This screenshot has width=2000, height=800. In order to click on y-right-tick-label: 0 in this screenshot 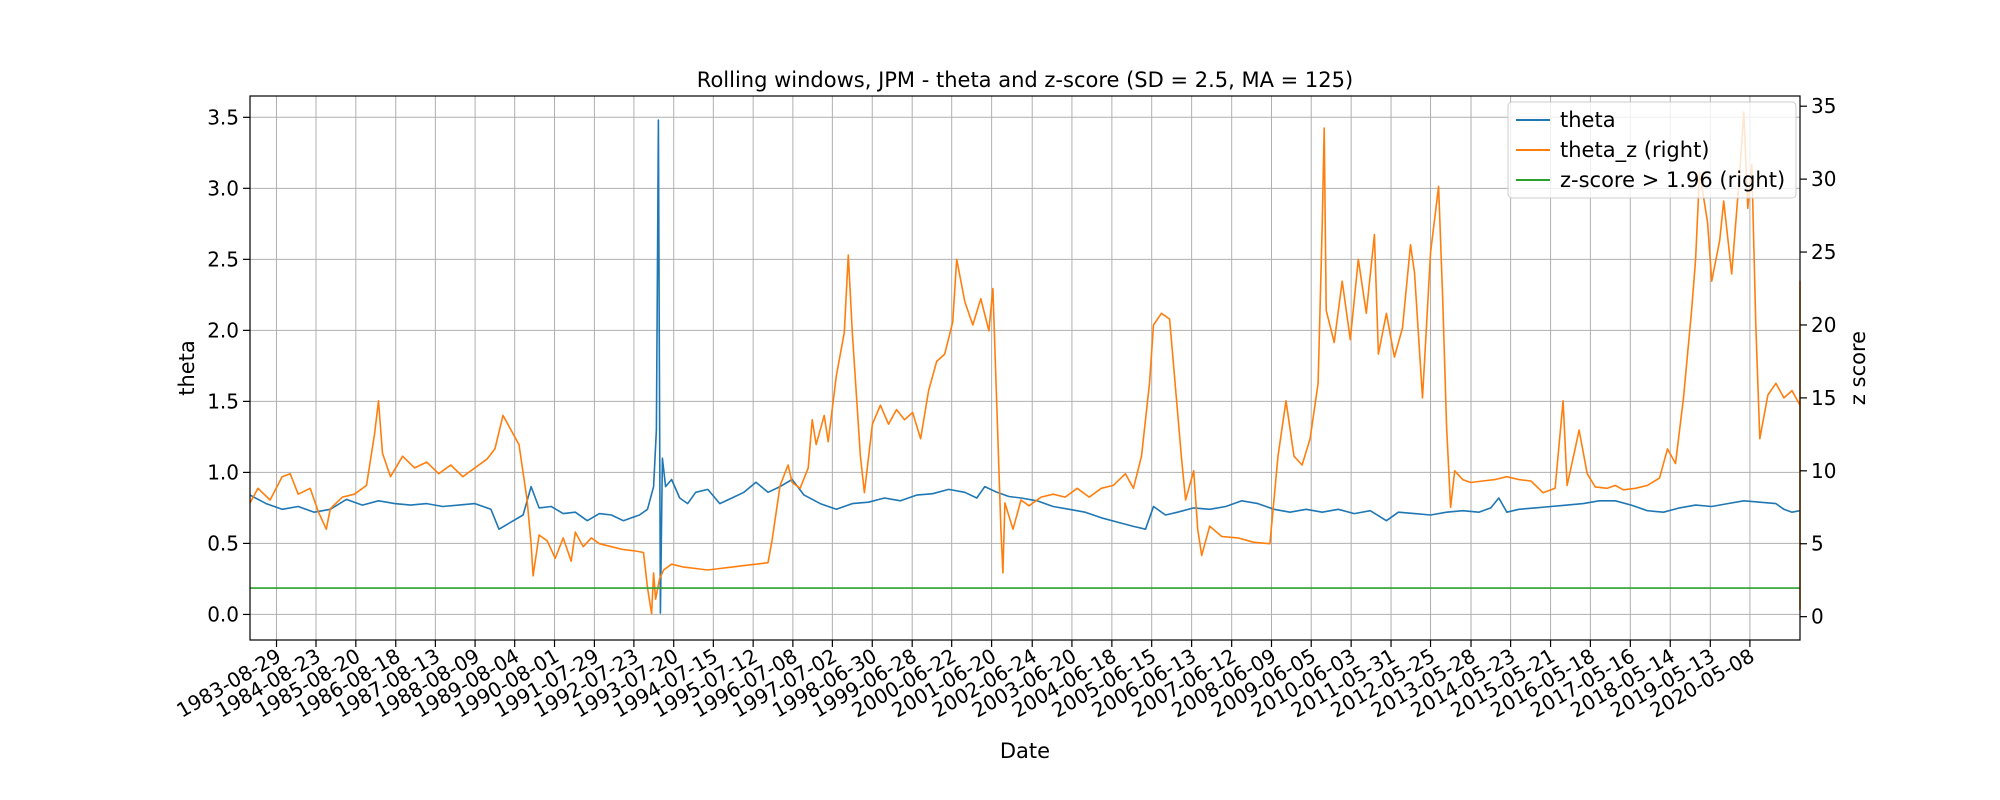, I will do `click(1817, 617)`.